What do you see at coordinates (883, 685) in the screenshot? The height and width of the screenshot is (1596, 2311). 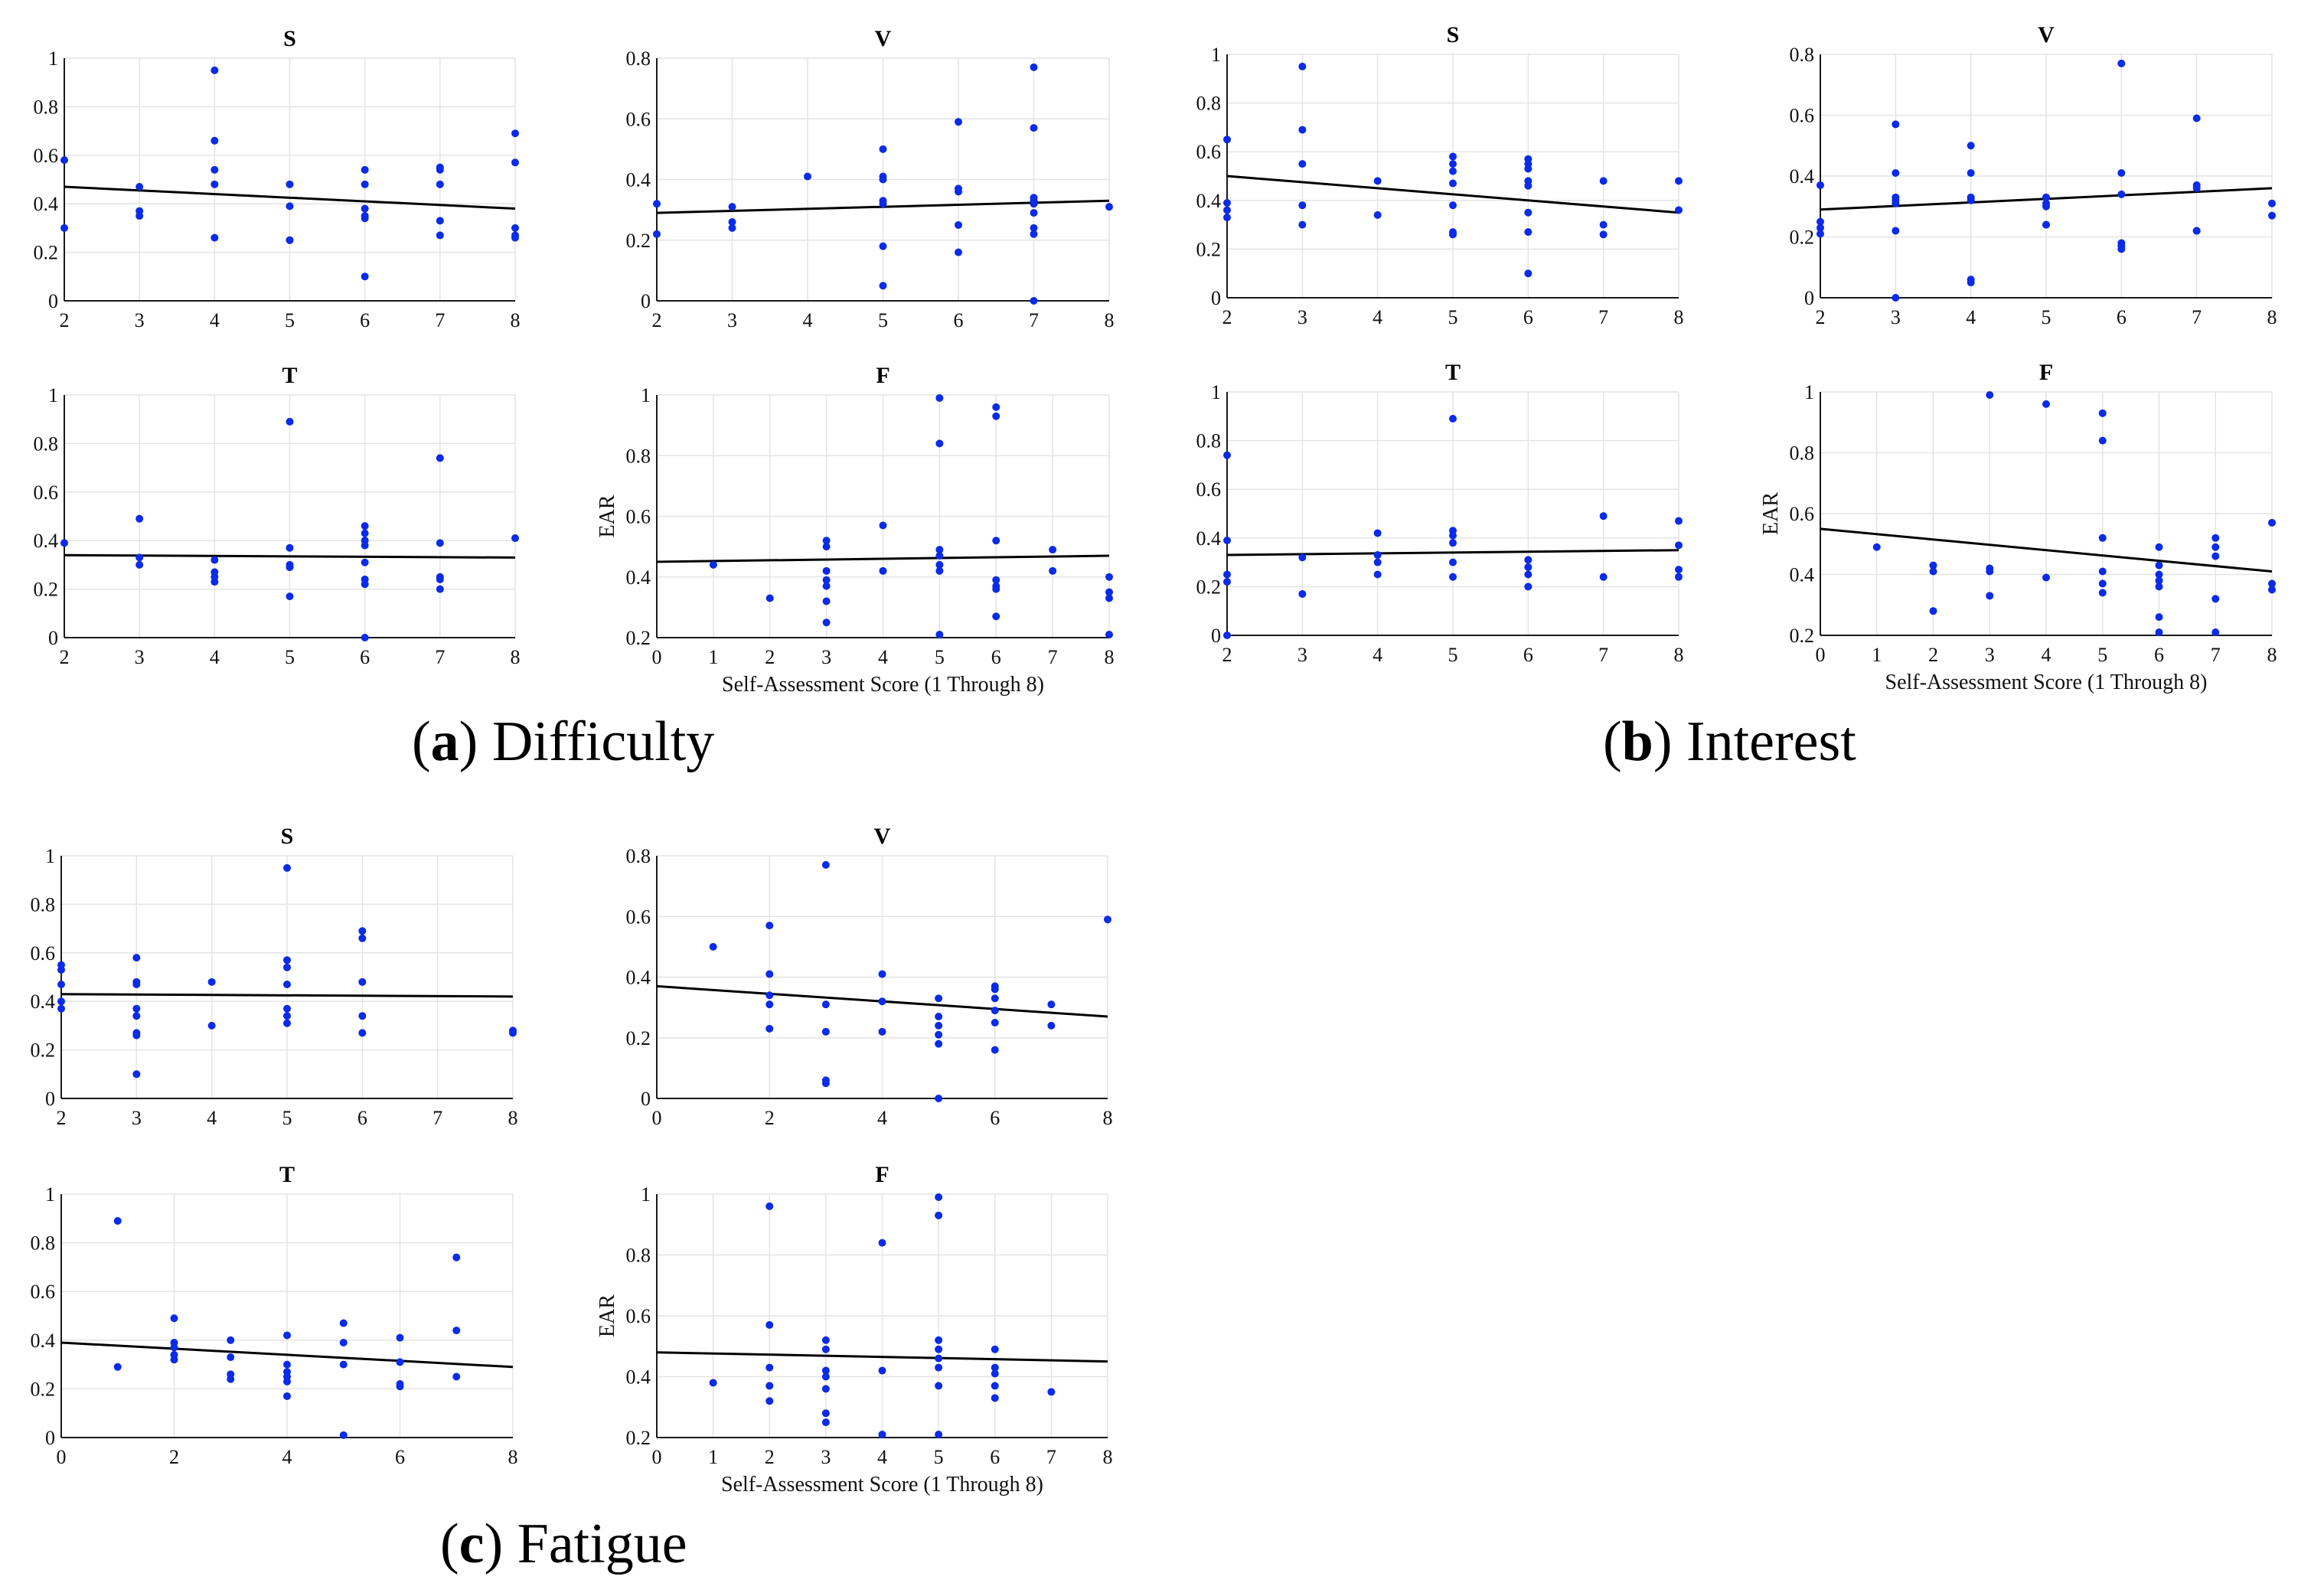 I see `x-axis-label: Self-Assessment Score (1 Through 8)` at bounding box center [883, 685].